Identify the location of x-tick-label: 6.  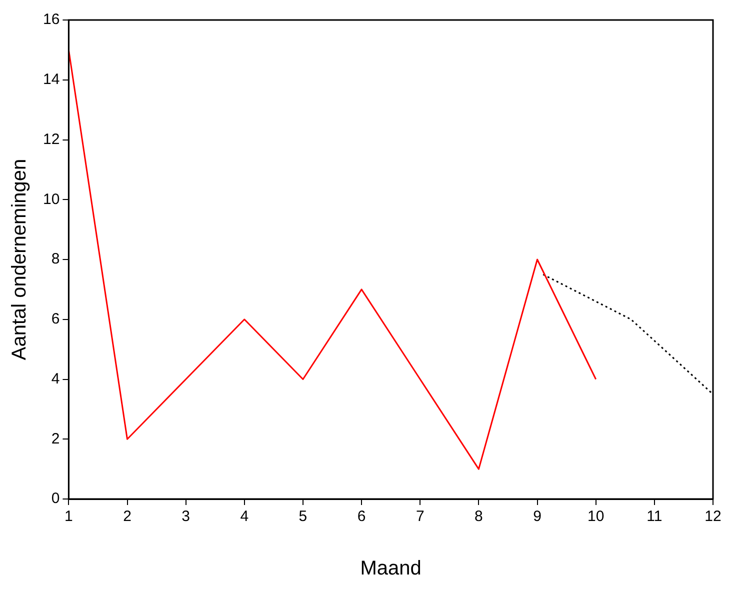
(361, 517).